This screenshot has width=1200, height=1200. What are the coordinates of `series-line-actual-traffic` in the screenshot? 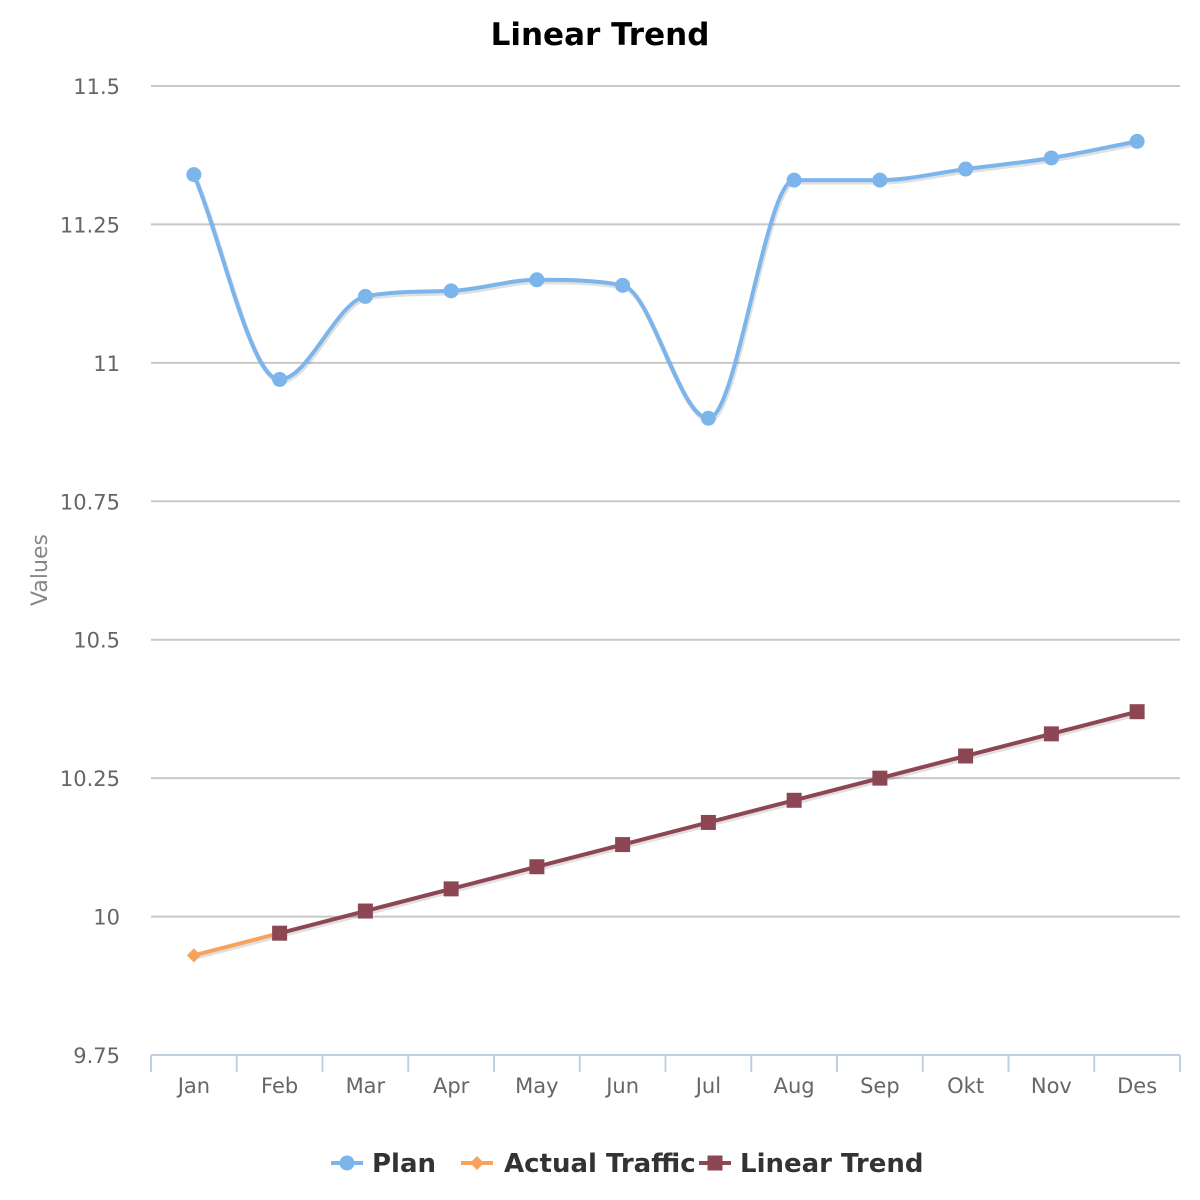 It's located at (236, 944).